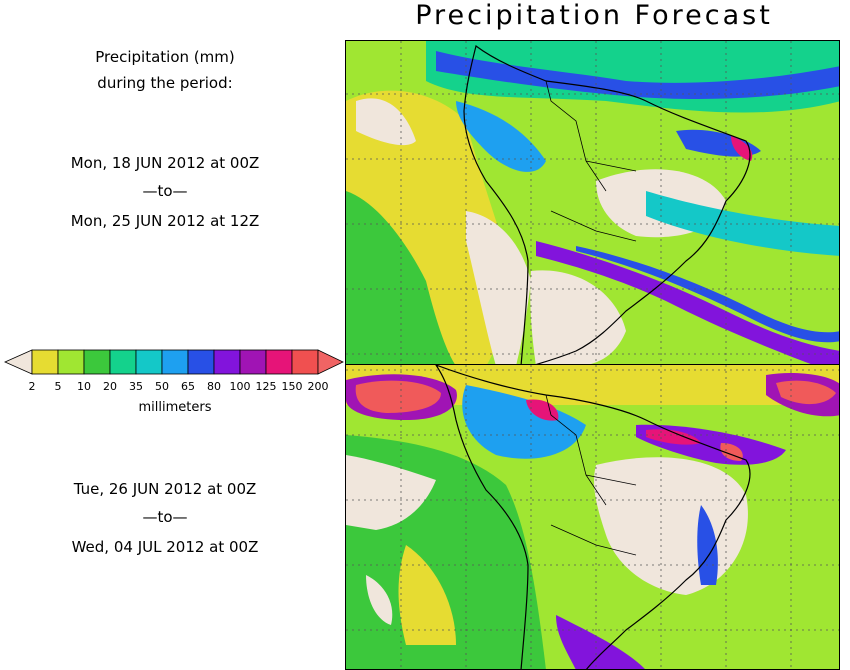 The width and height of the screenshot is (850, 670). I want to click on legend-tick-label: 200, so click(318, 386).